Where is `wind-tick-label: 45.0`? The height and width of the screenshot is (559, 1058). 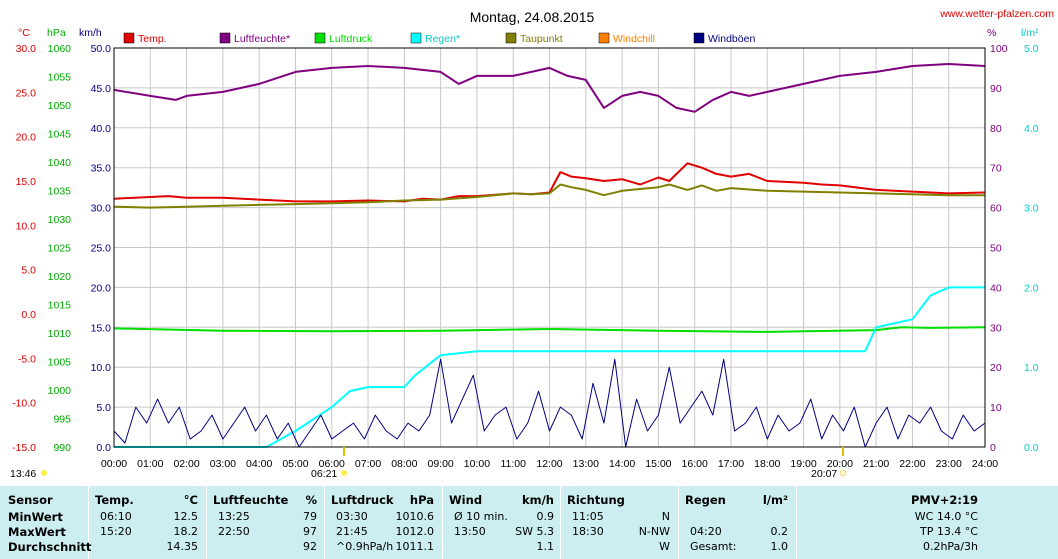
wind-tick-label: 45.0 is located at coordinates (101, 89).